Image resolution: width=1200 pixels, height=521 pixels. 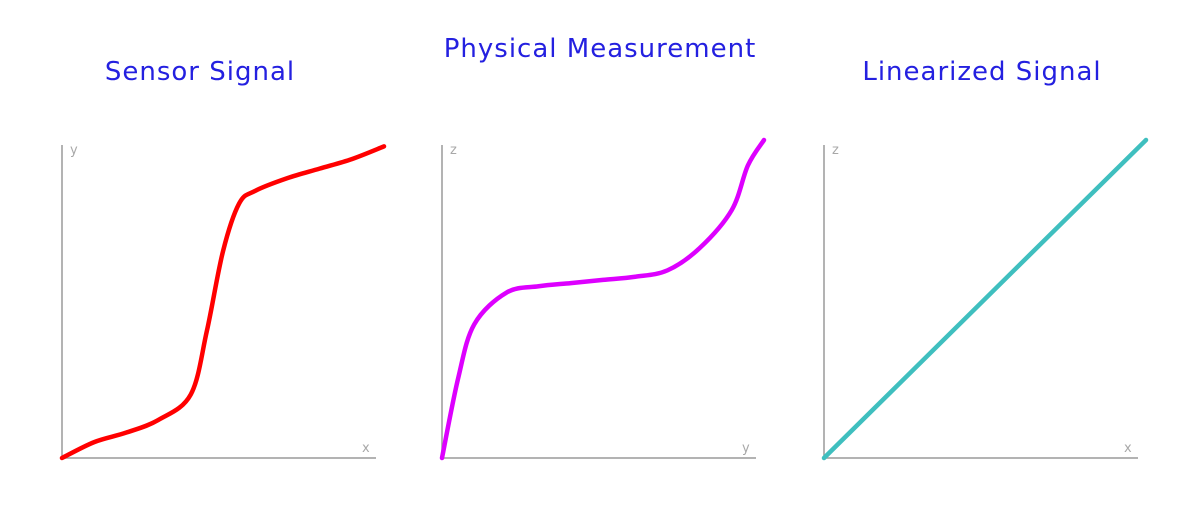 I want to click on y-axis-label: y, so click(x=74, y=150).